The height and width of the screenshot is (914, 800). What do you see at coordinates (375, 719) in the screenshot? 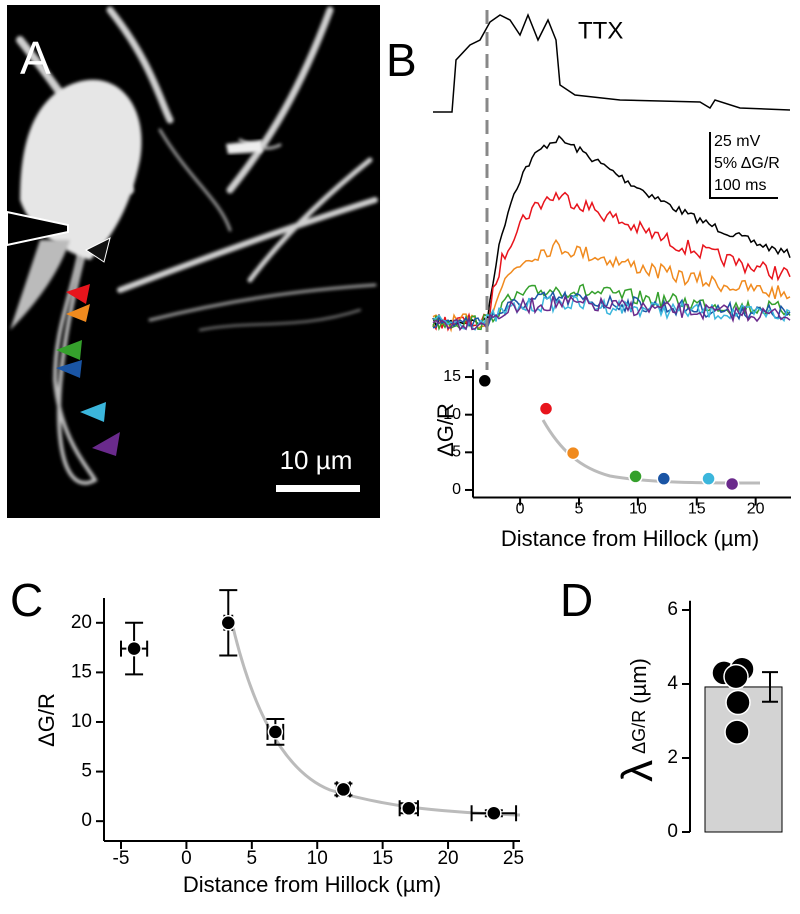
I see `fit-curve` at bounding box center [375, 719].